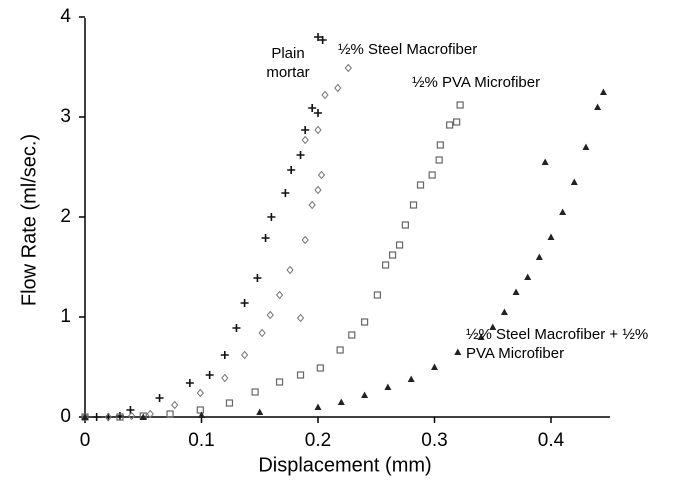 The image size is (674, 491). What do you see at coordinates (288, 63) in the screenshot?
I see `series-label: Plain mortar` at bounding box center [288, 63].